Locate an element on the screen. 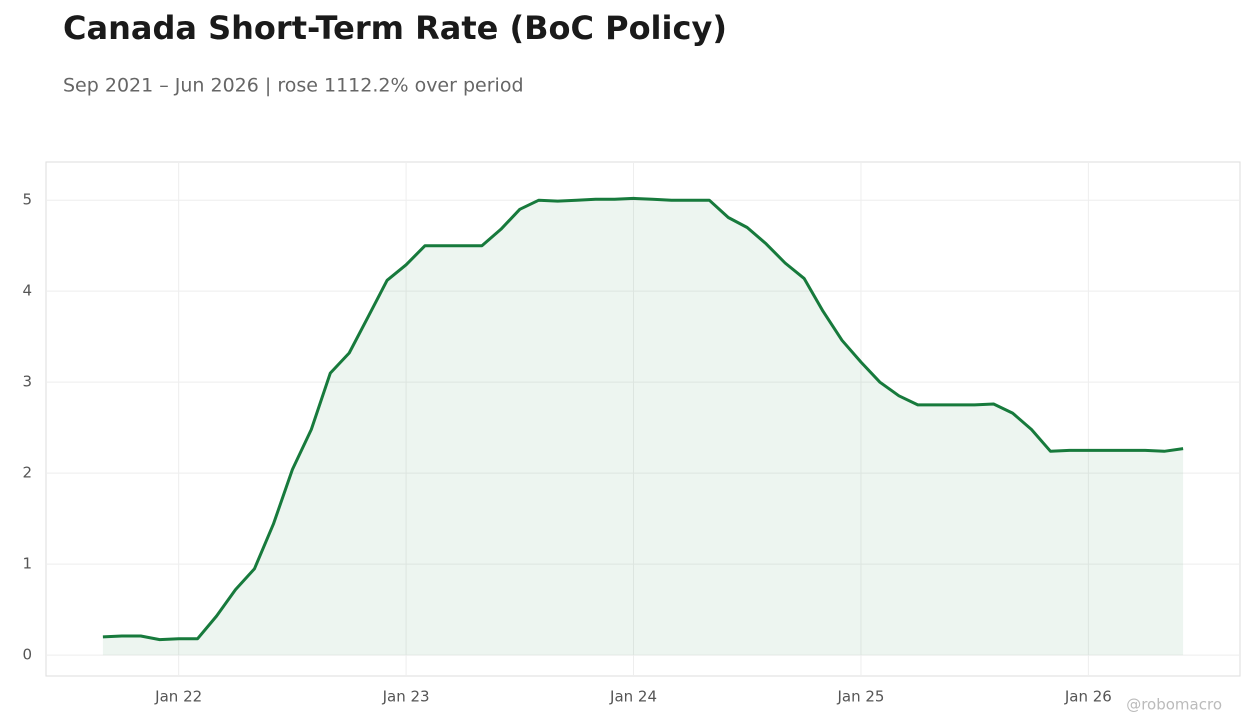 This screenshot has width=1260, height=728. y-tick-label: 1 is located at coordinates (27, 564).